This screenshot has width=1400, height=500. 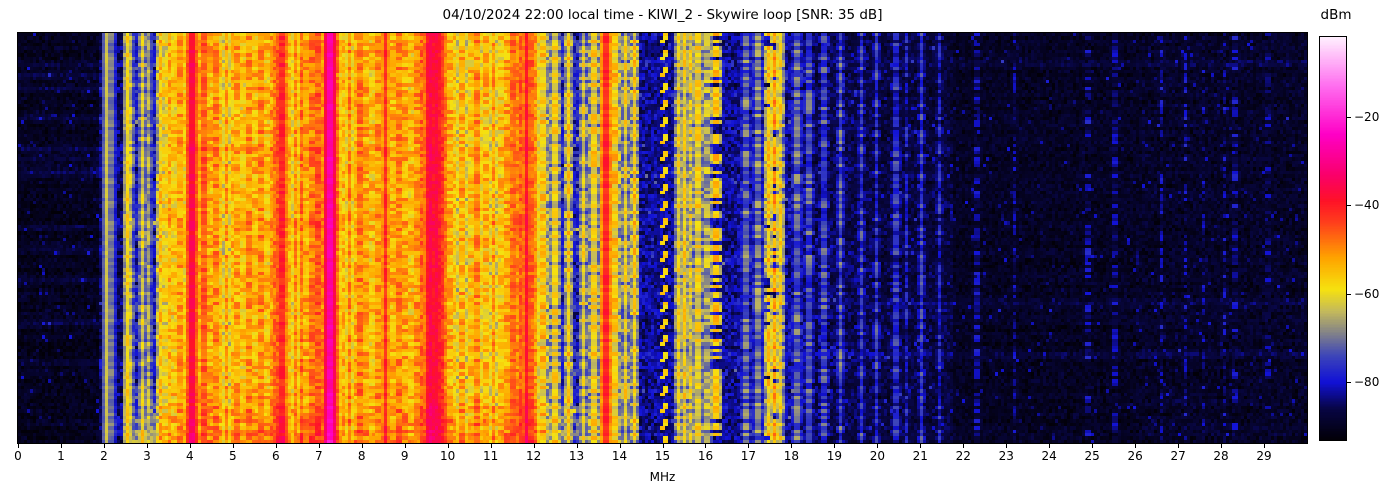 What do you see at coordinates (190, 456) in the screenshot?
I see `x-tick-label: 4` at bounding box center [190, 456].